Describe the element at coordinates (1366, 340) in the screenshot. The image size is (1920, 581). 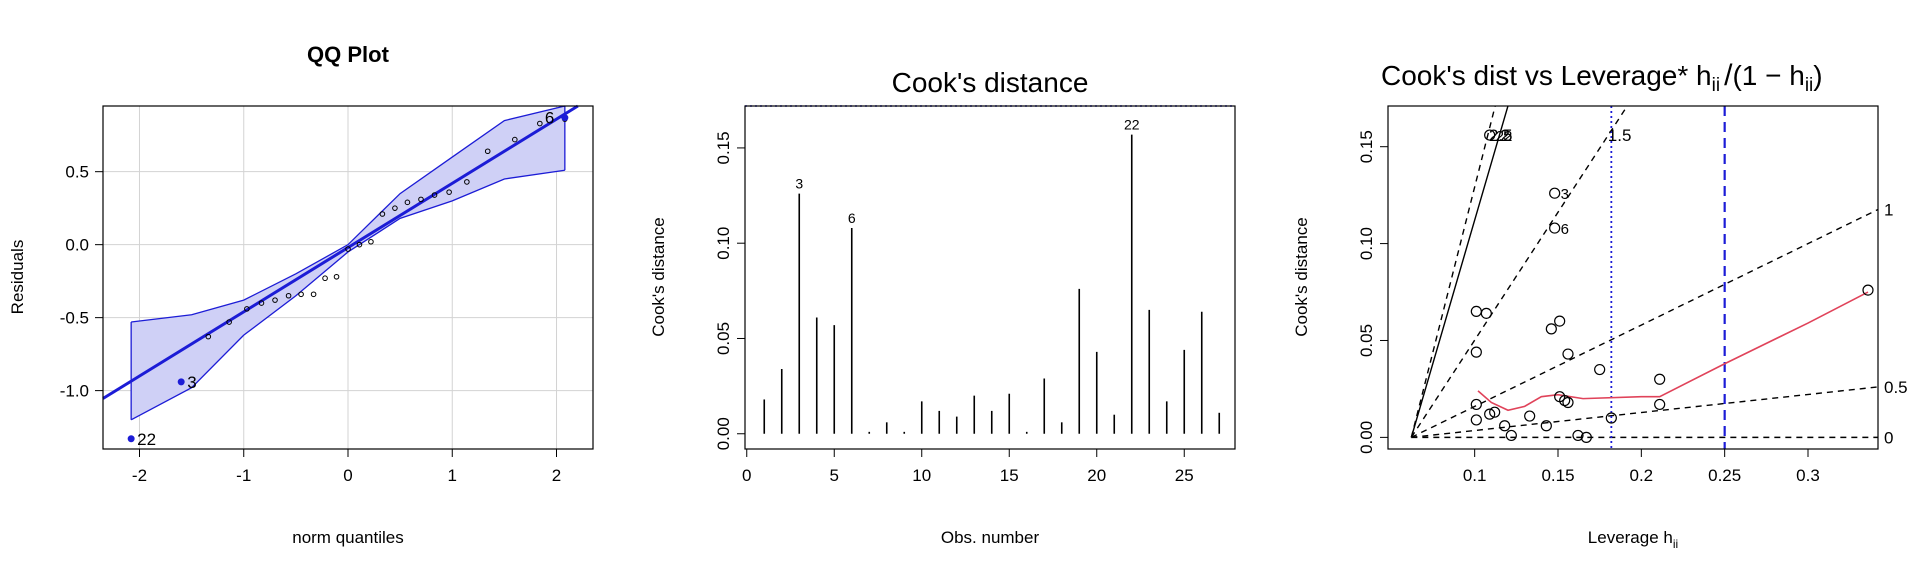
I see `leverage-y-tick-label: 0.05` at that location.